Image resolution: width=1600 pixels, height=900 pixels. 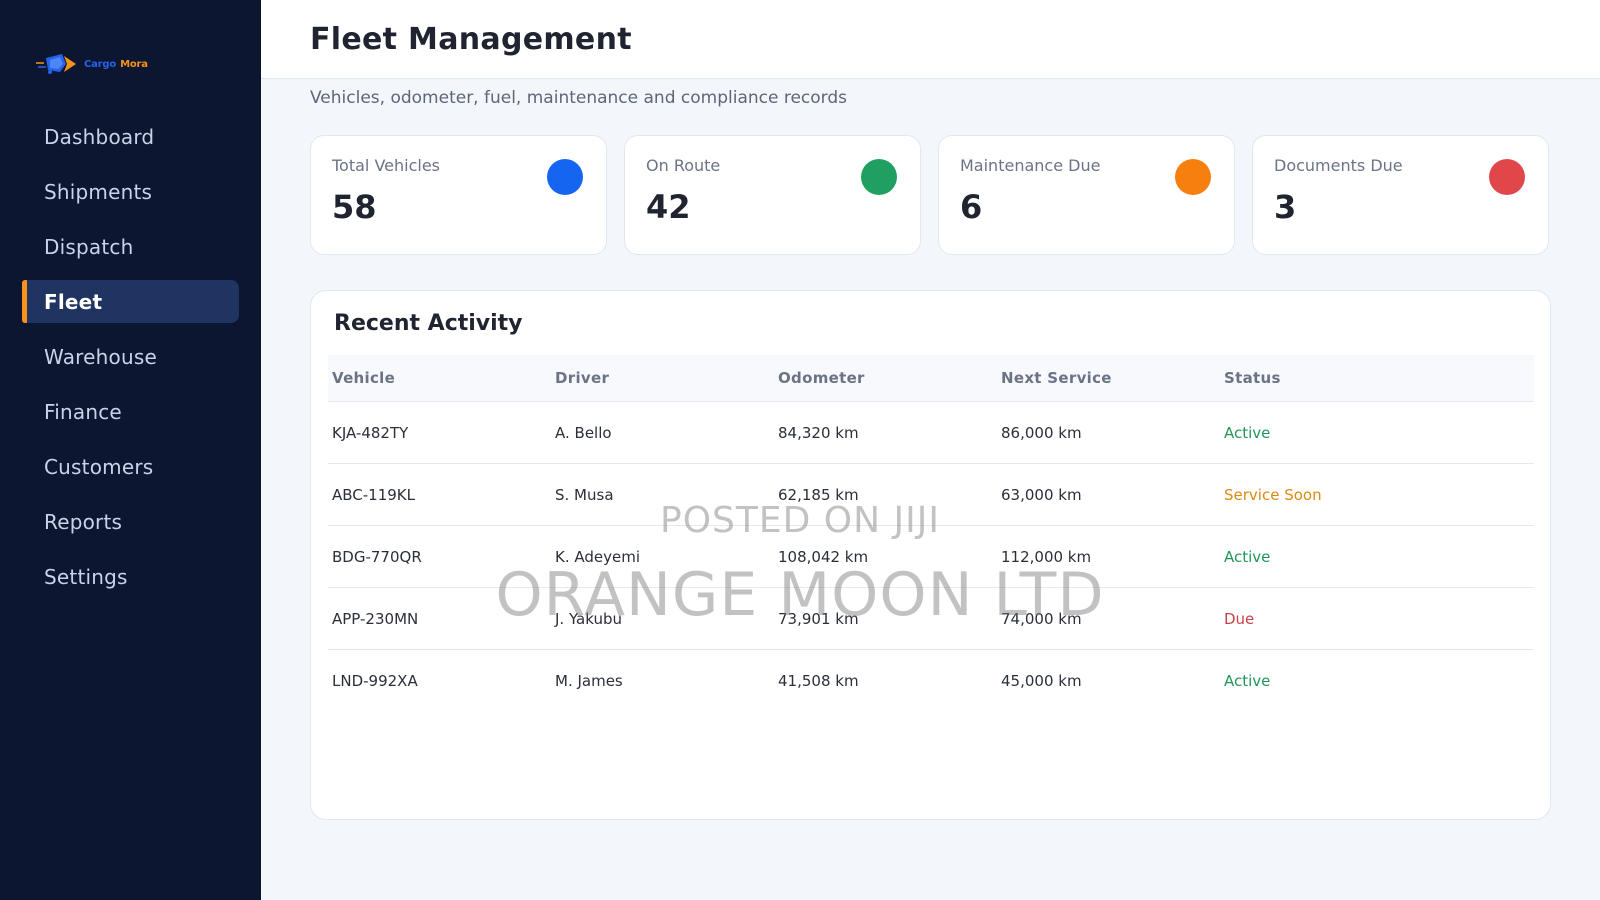 What do you see at coordinates (1056, 378) in the screenshot?
I see `column-header-next-service: Next Service` at bounding box center [1056, 378].